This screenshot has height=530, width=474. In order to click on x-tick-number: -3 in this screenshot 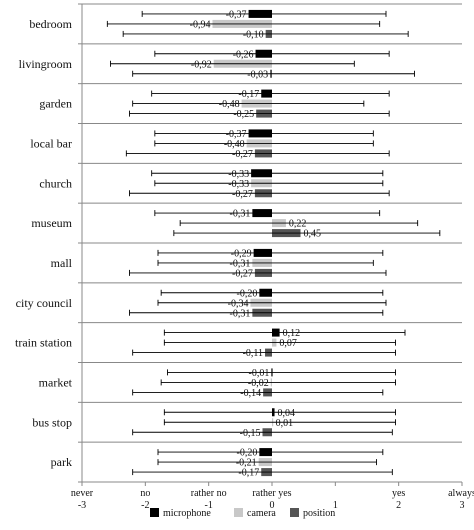, I will do `click(82, 505)`.